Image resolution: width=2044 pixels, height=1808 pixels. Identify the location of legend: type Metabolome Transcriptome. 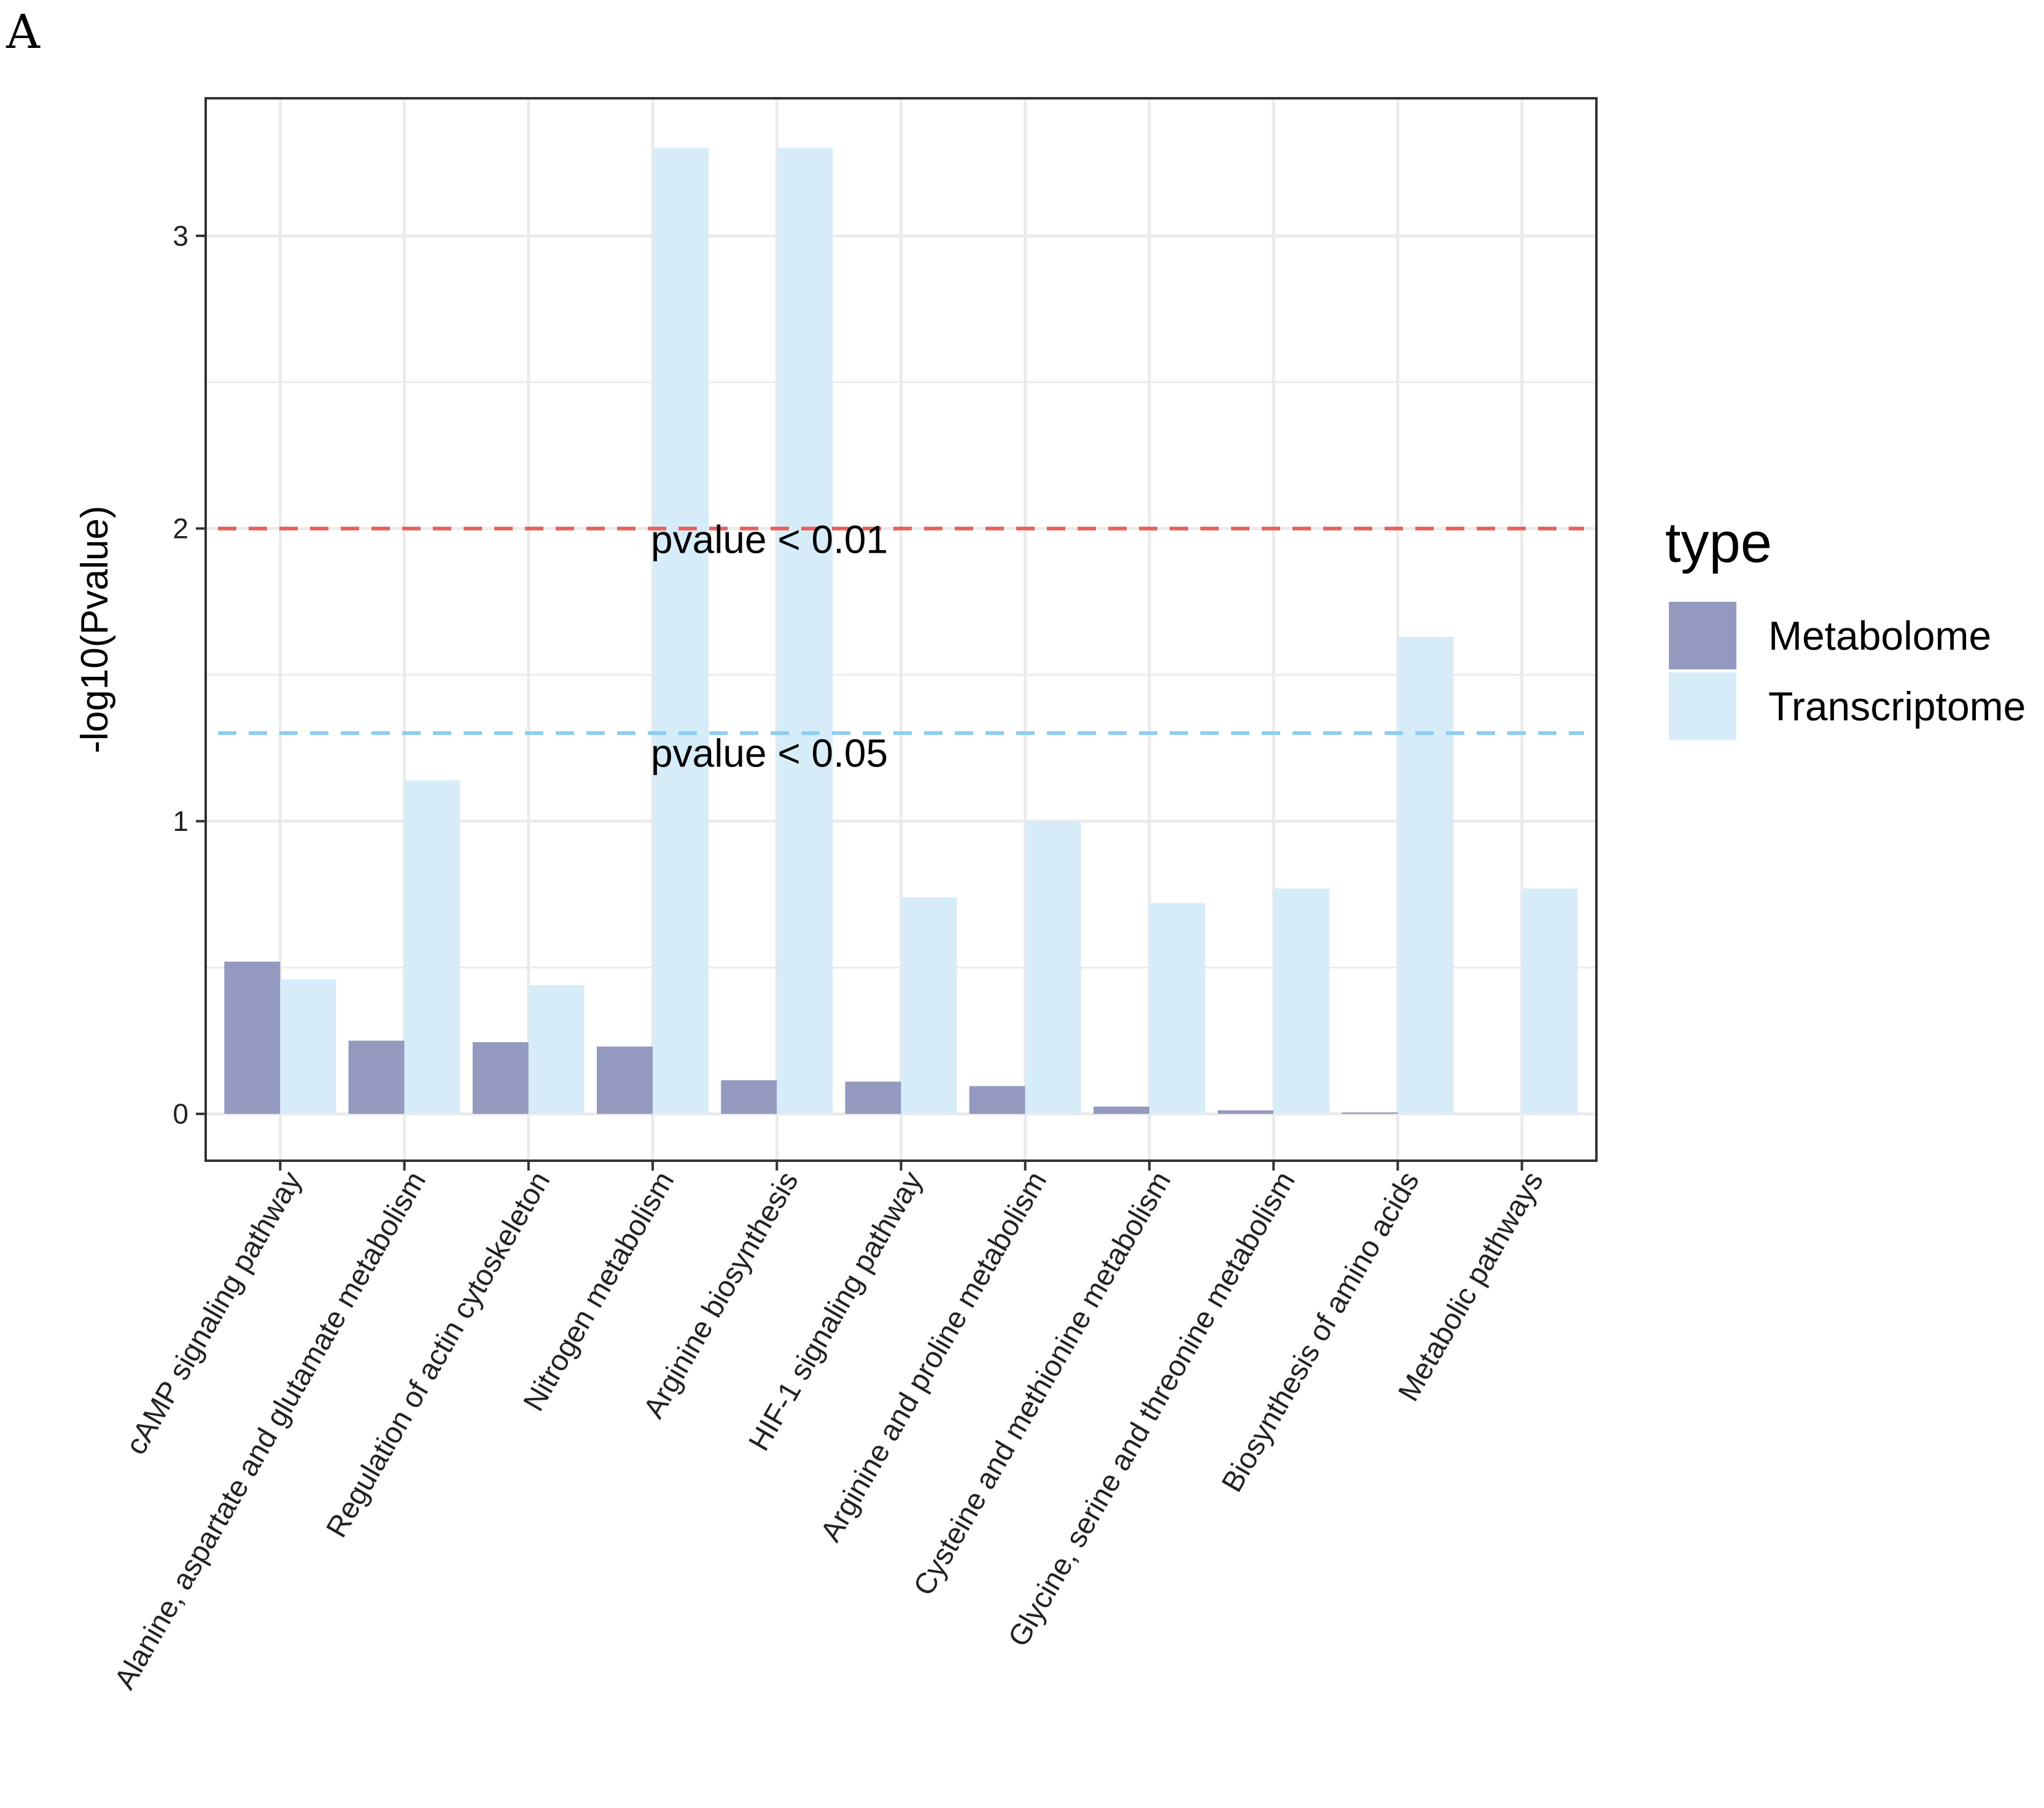
(1845, 626).